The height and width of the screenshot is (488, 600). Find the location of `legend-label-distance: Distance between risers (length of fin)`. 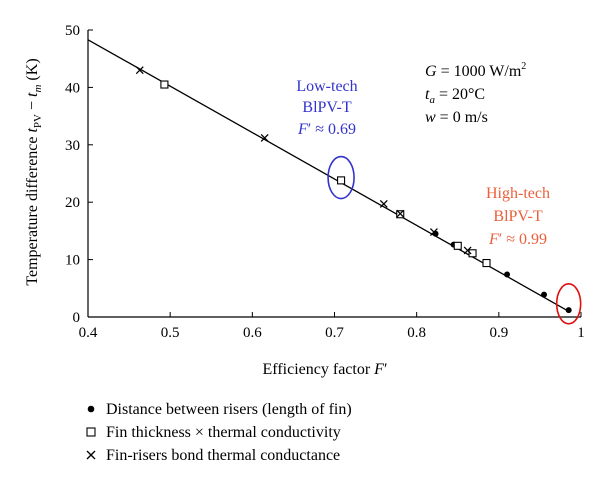

legend-label-distance: Distance between risers (length of fin) is located at coordinates (229, 409).